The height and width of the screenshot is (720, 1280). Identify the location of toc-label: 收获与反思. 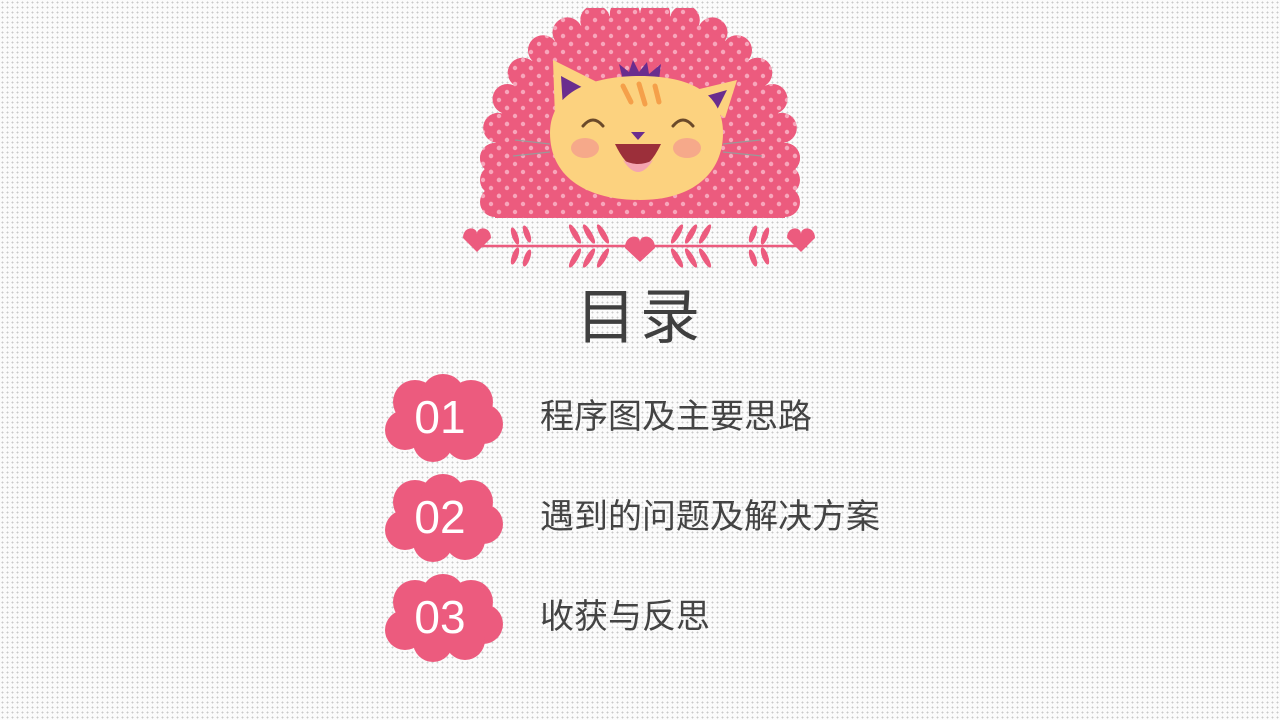
(625, 617).